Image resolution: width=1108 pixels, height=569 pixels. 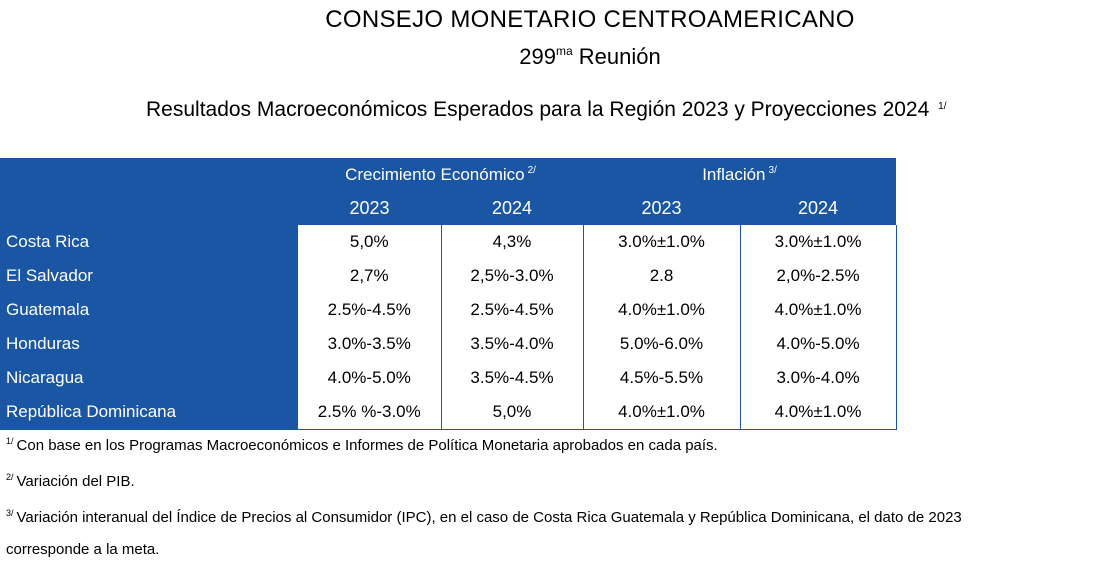 What do you see at coordinates (512, 344) in the screenshot?
I see `growth-2024-cell: 3.5%-4.0%` at bounding box center [512, 344].